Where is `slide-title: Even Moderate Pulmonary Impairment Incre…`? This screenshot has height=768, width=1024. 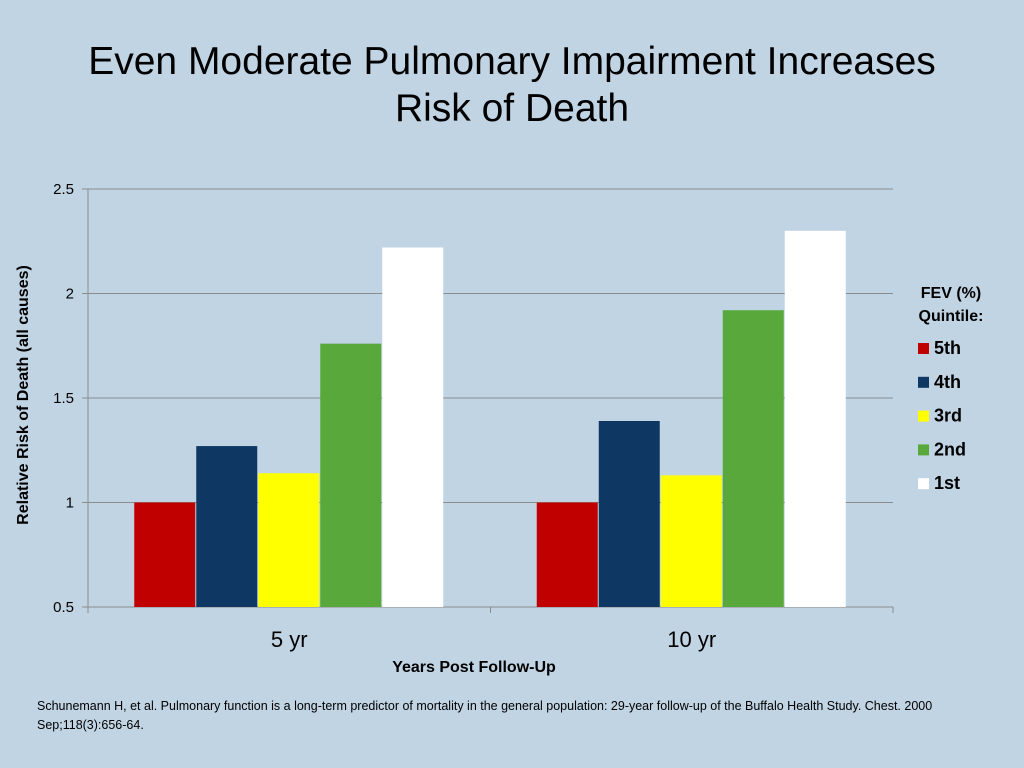 slide-title: Even Moderate Pulmonary Impairment Incre… is located at coordinates (512, 85).